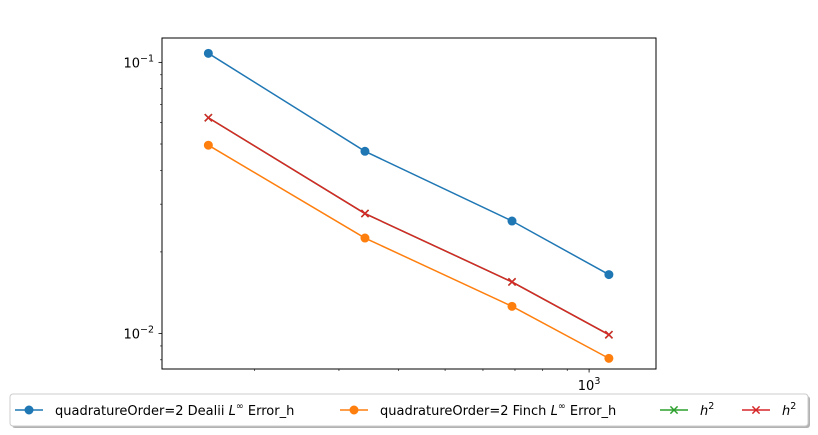 The width and height of the screenshot is (818, 435). I want to click on legend-item-2: h2, so click(687, 410).